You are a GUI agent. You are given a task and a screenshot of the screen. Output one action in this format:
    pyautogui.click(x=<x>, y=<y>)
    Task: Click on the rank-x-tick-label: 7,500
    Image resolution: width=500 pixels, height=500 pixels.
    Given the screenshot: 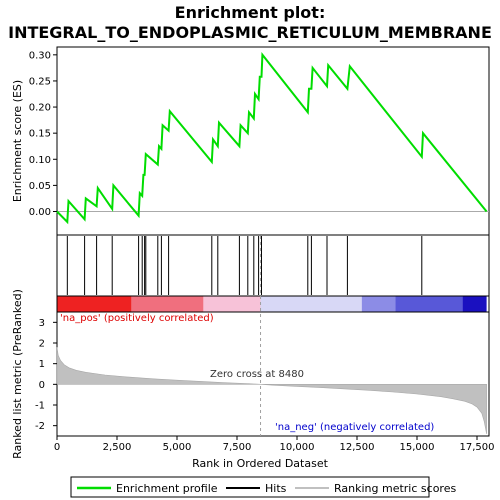 What is the action you would take?
    pyautogui.click(x=237, y=447)
    